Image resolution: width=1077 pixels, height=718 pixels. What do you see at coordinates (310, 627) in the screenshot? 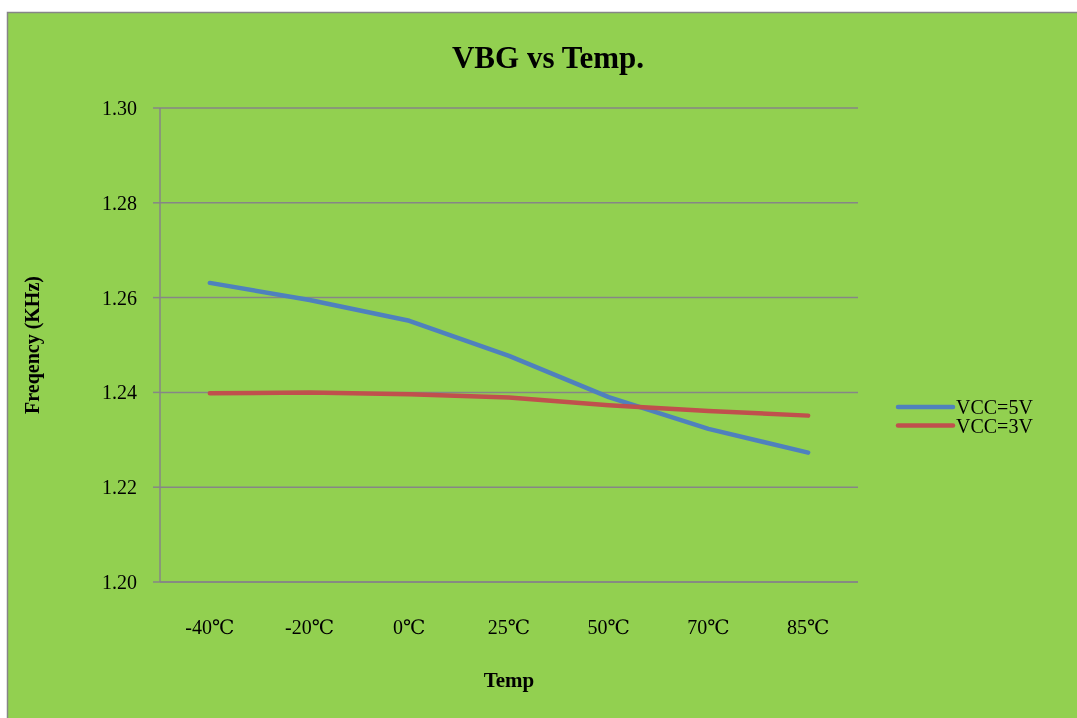
I see `x-tick-label: -20℃` at bounding box center [310, 627].